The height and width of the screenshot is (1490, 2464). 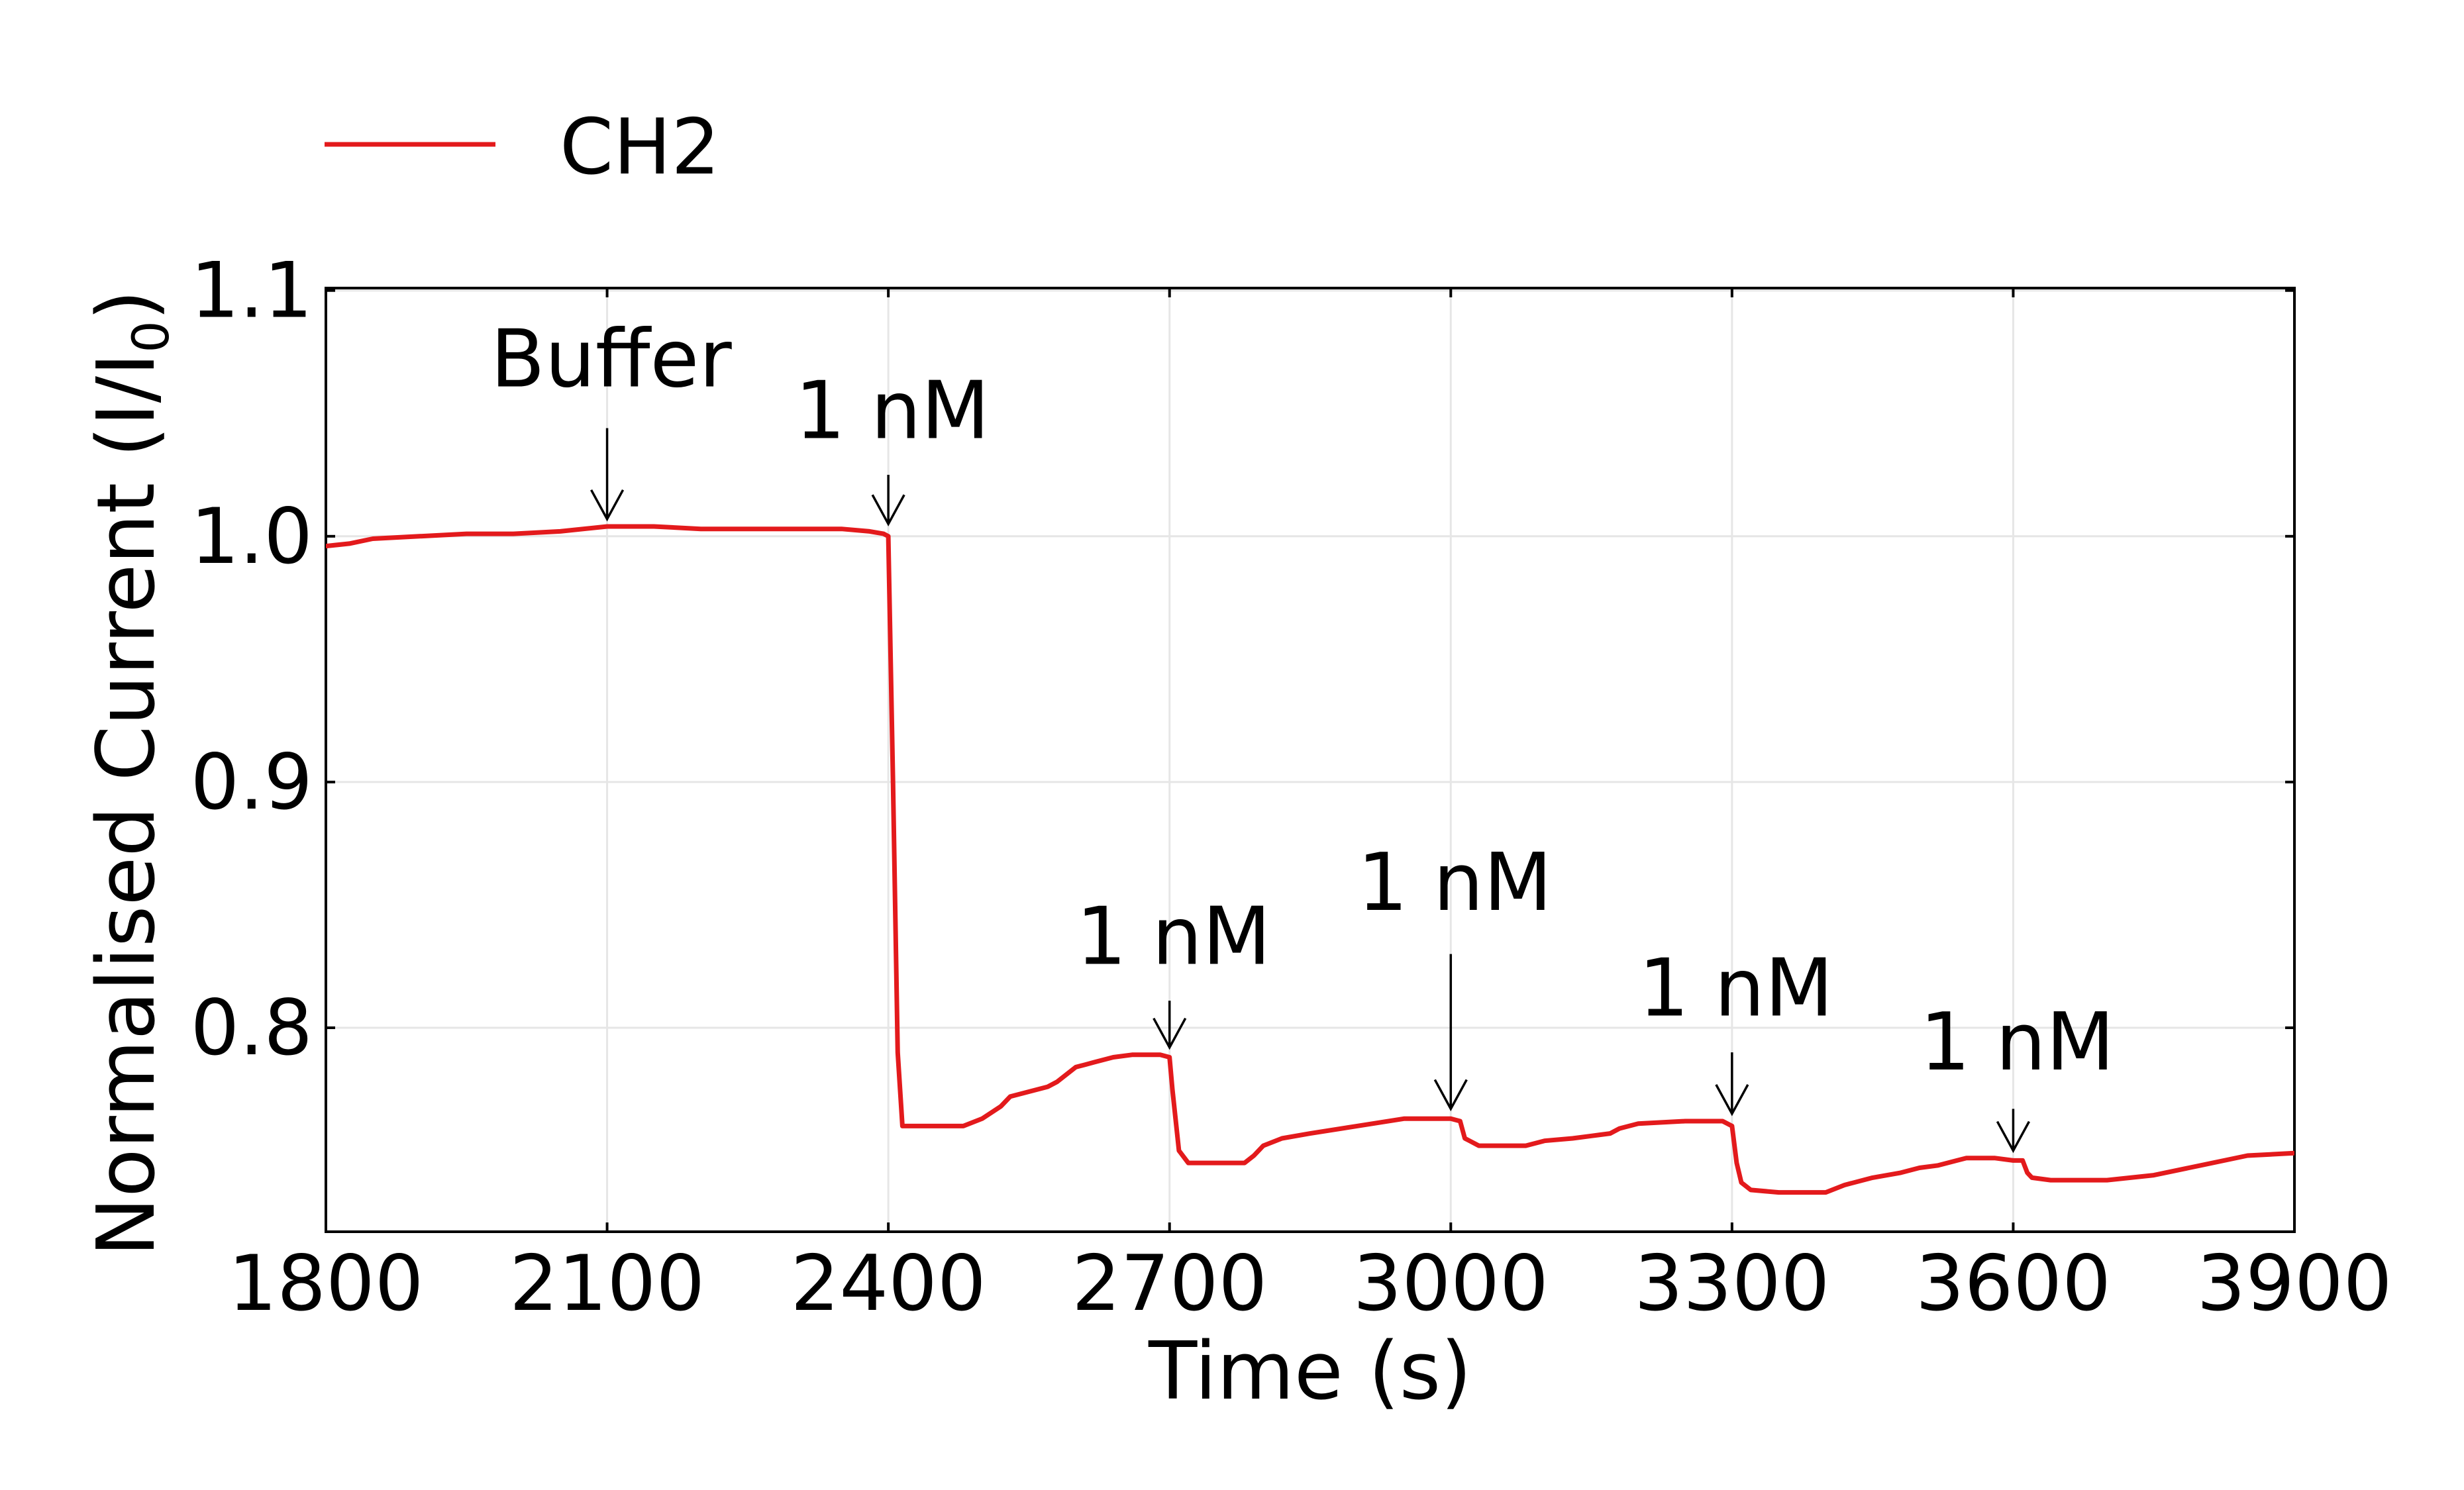 What do you see at coordinates (888, 1283) in the screenshot?
I see `x-tick-label: 2400` at bounding box center [888, 1283].